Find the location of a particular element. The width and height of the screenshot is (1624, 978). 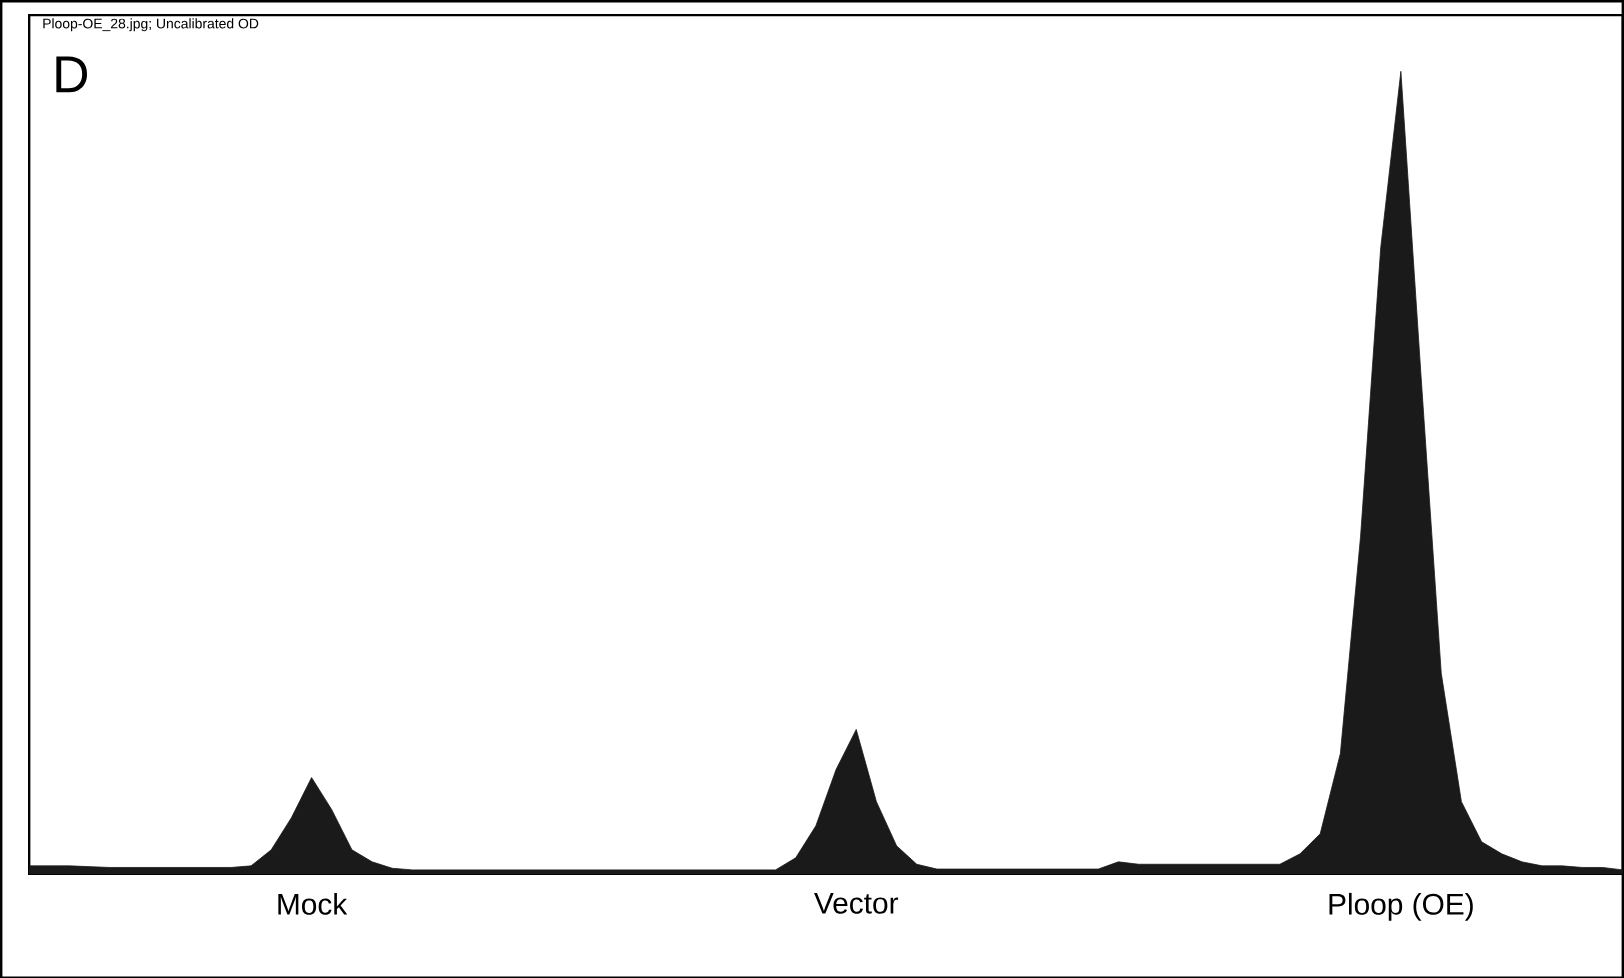

x-tick-label: Vector is located at coordinates (856, 903).